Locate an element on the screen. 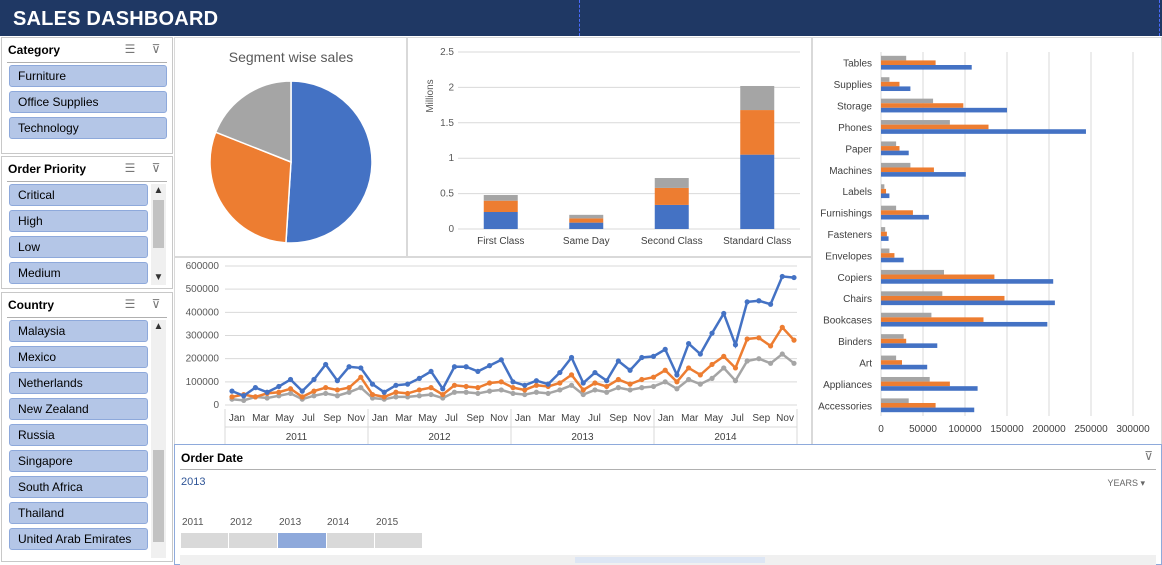  slicer-item-mexico: Mexico is located at coordinates (78, 357).